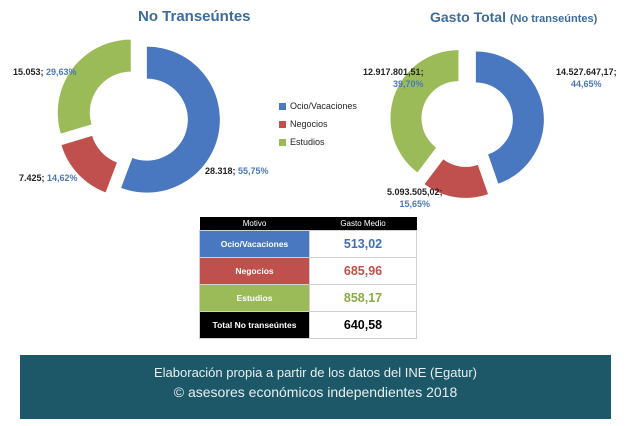 This screenshot has height=426, width=631. I want to click on donut-slice-gasto-total-estudios, so click(424, 111).